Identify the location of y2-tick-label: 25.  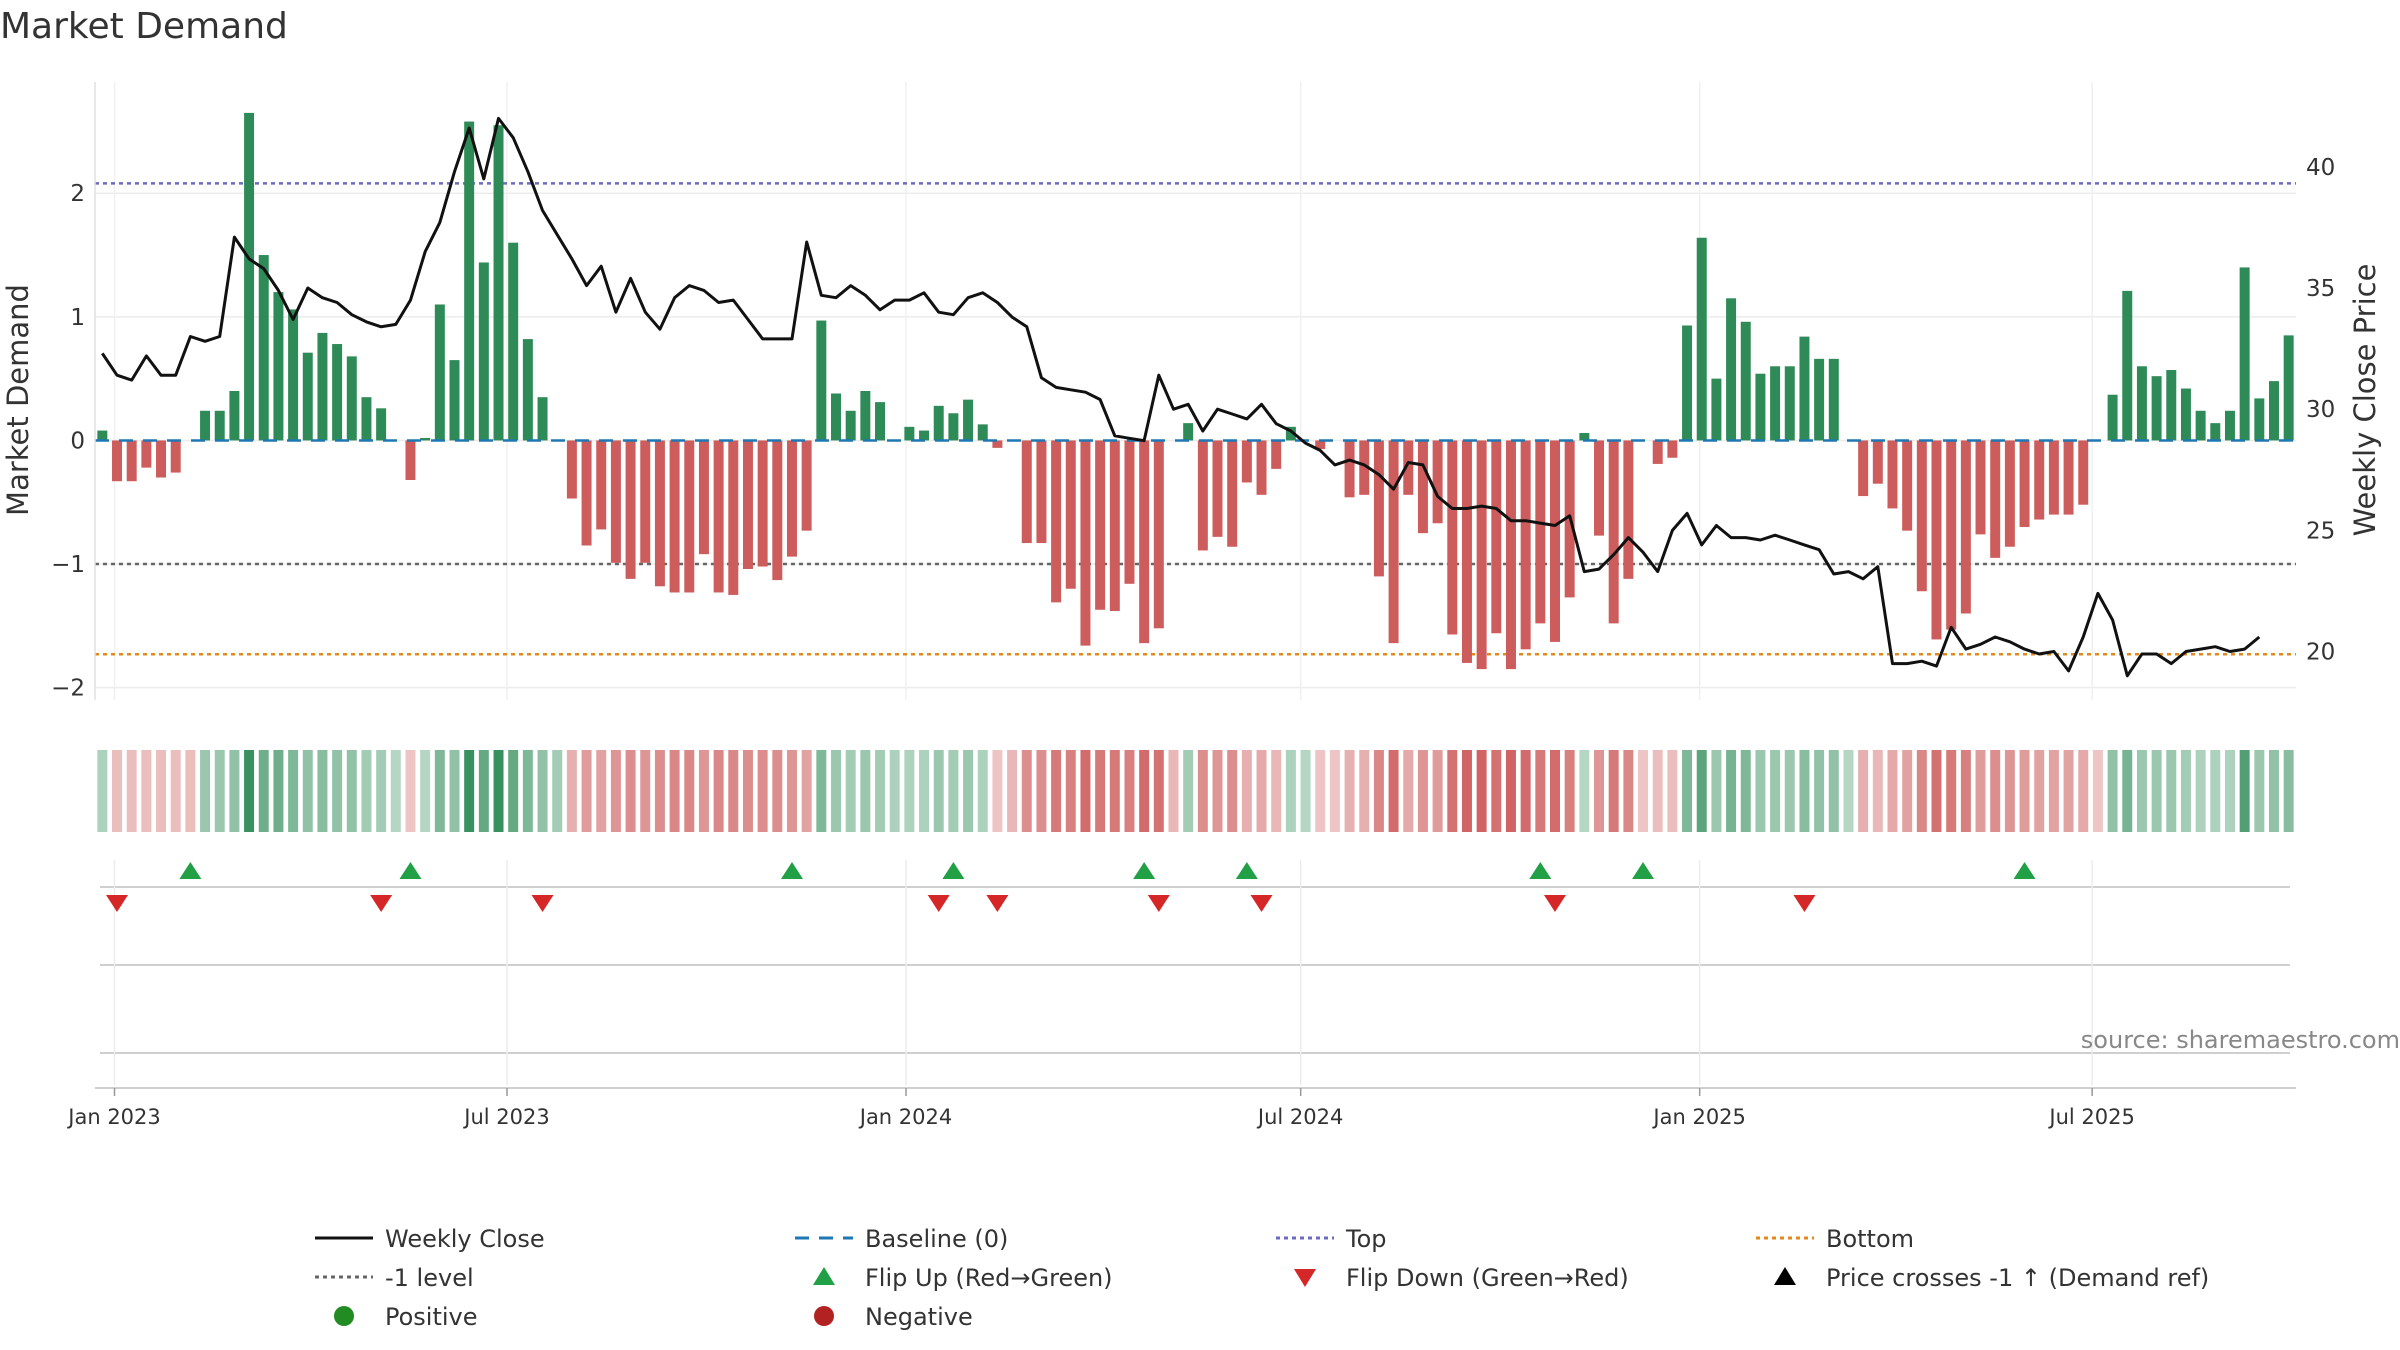
(2320, 531).